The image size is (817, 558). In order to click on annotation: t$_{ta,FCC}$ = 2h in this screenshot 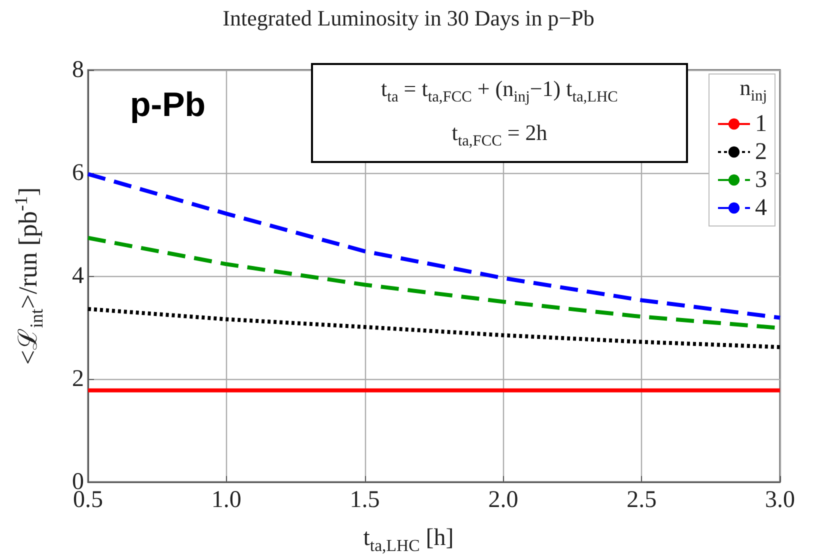, I will do `click(499, 135)`.